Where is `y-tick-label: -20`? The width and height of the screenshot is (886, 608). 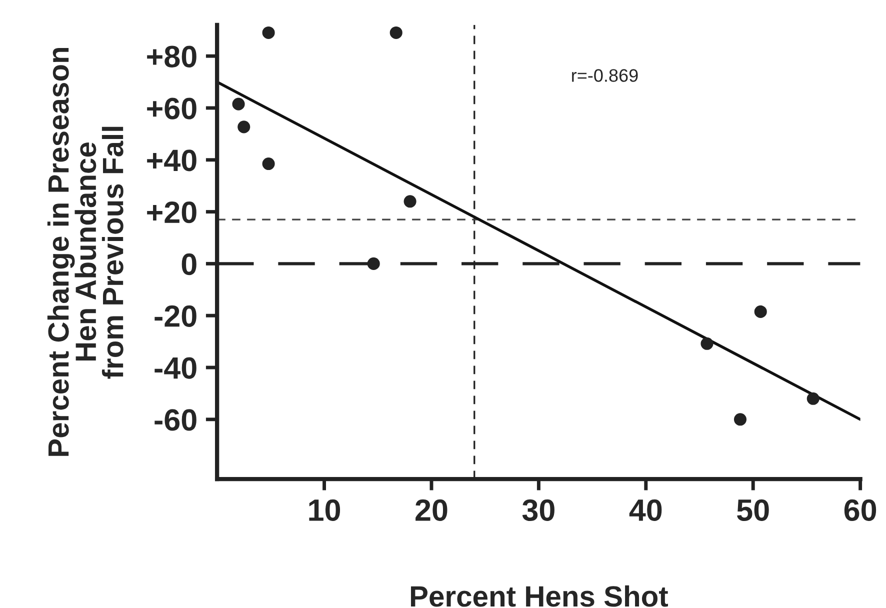 y-tick-label: -20 is located at coordinates (175, 316).